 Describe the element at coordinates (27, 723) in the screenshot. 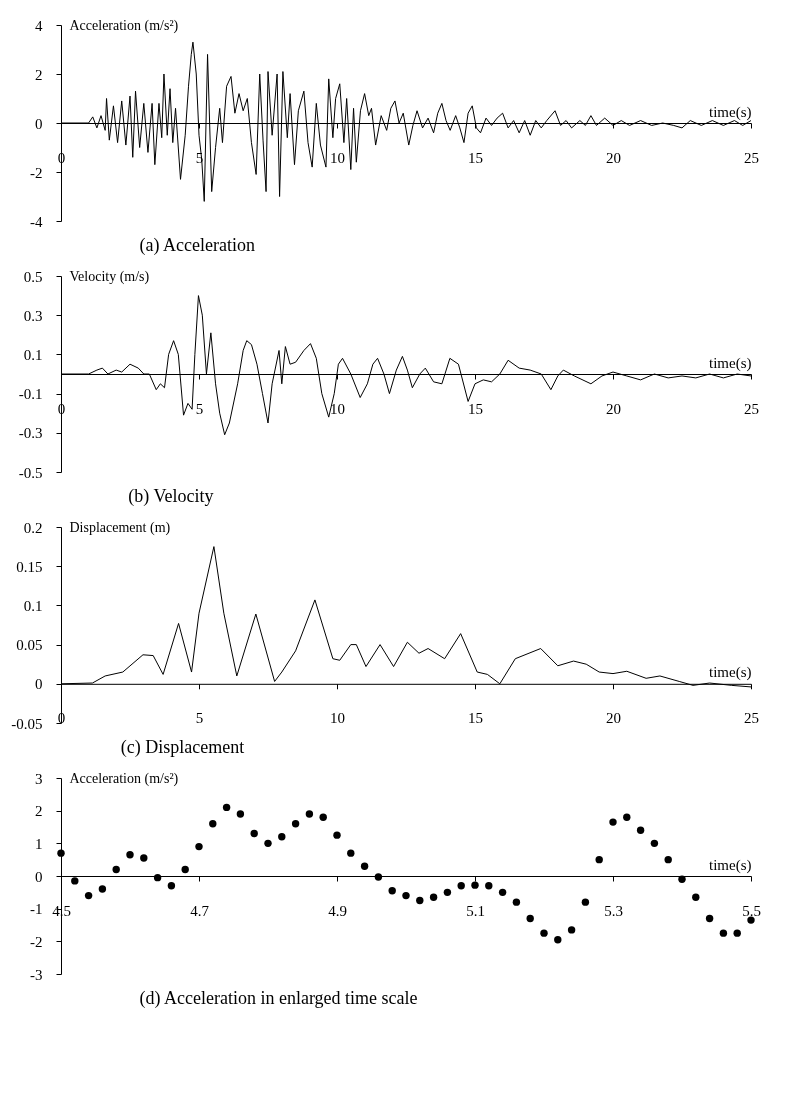

I see `y-tick-label: -0.05` at that location.